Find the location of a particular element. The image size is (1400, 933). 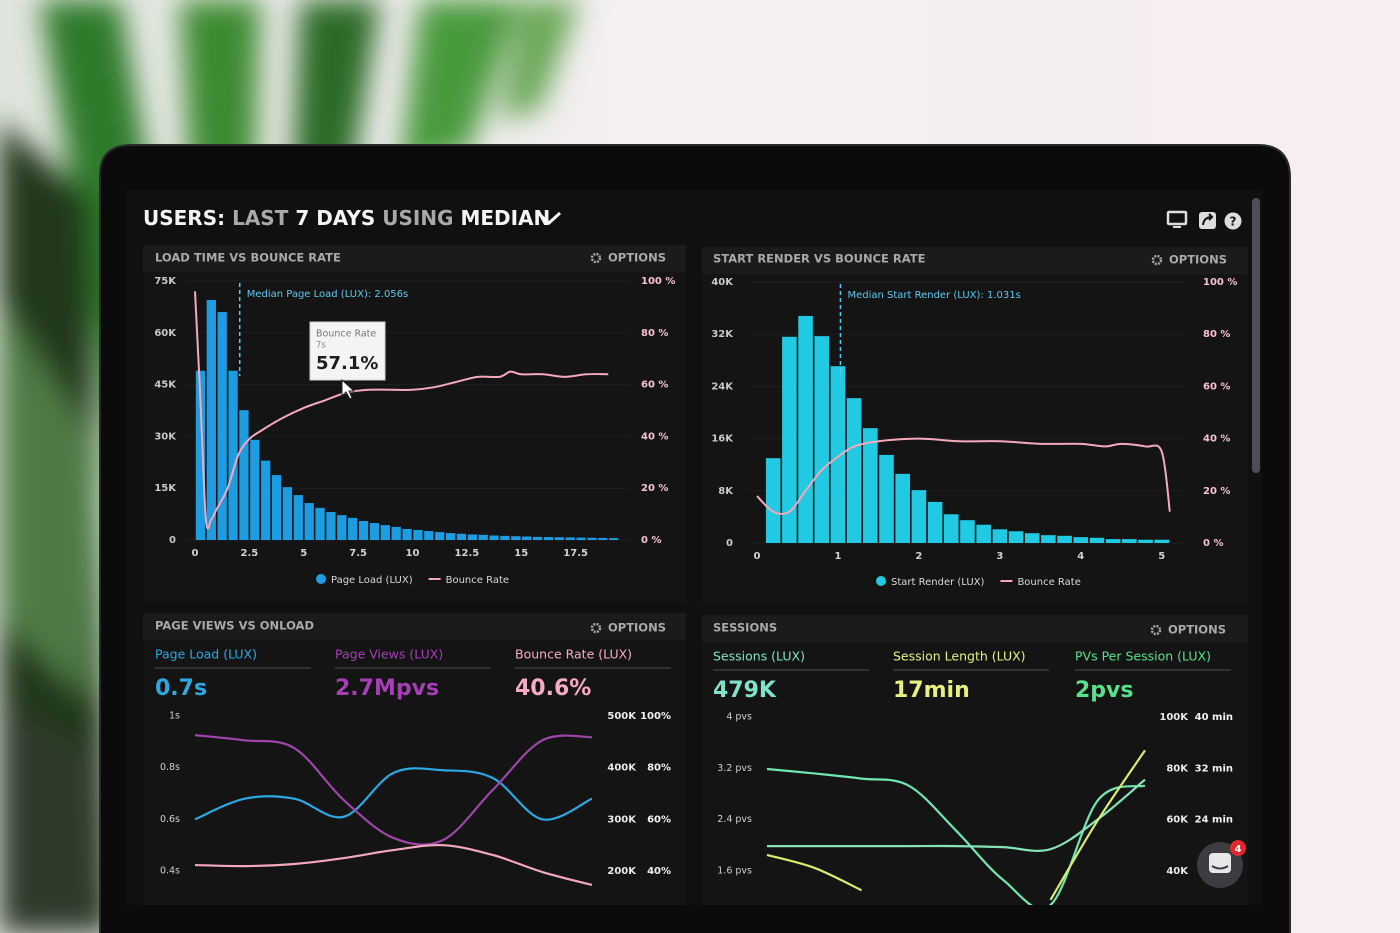

title-part: MEDIAN is located at coordinates (505, 218).